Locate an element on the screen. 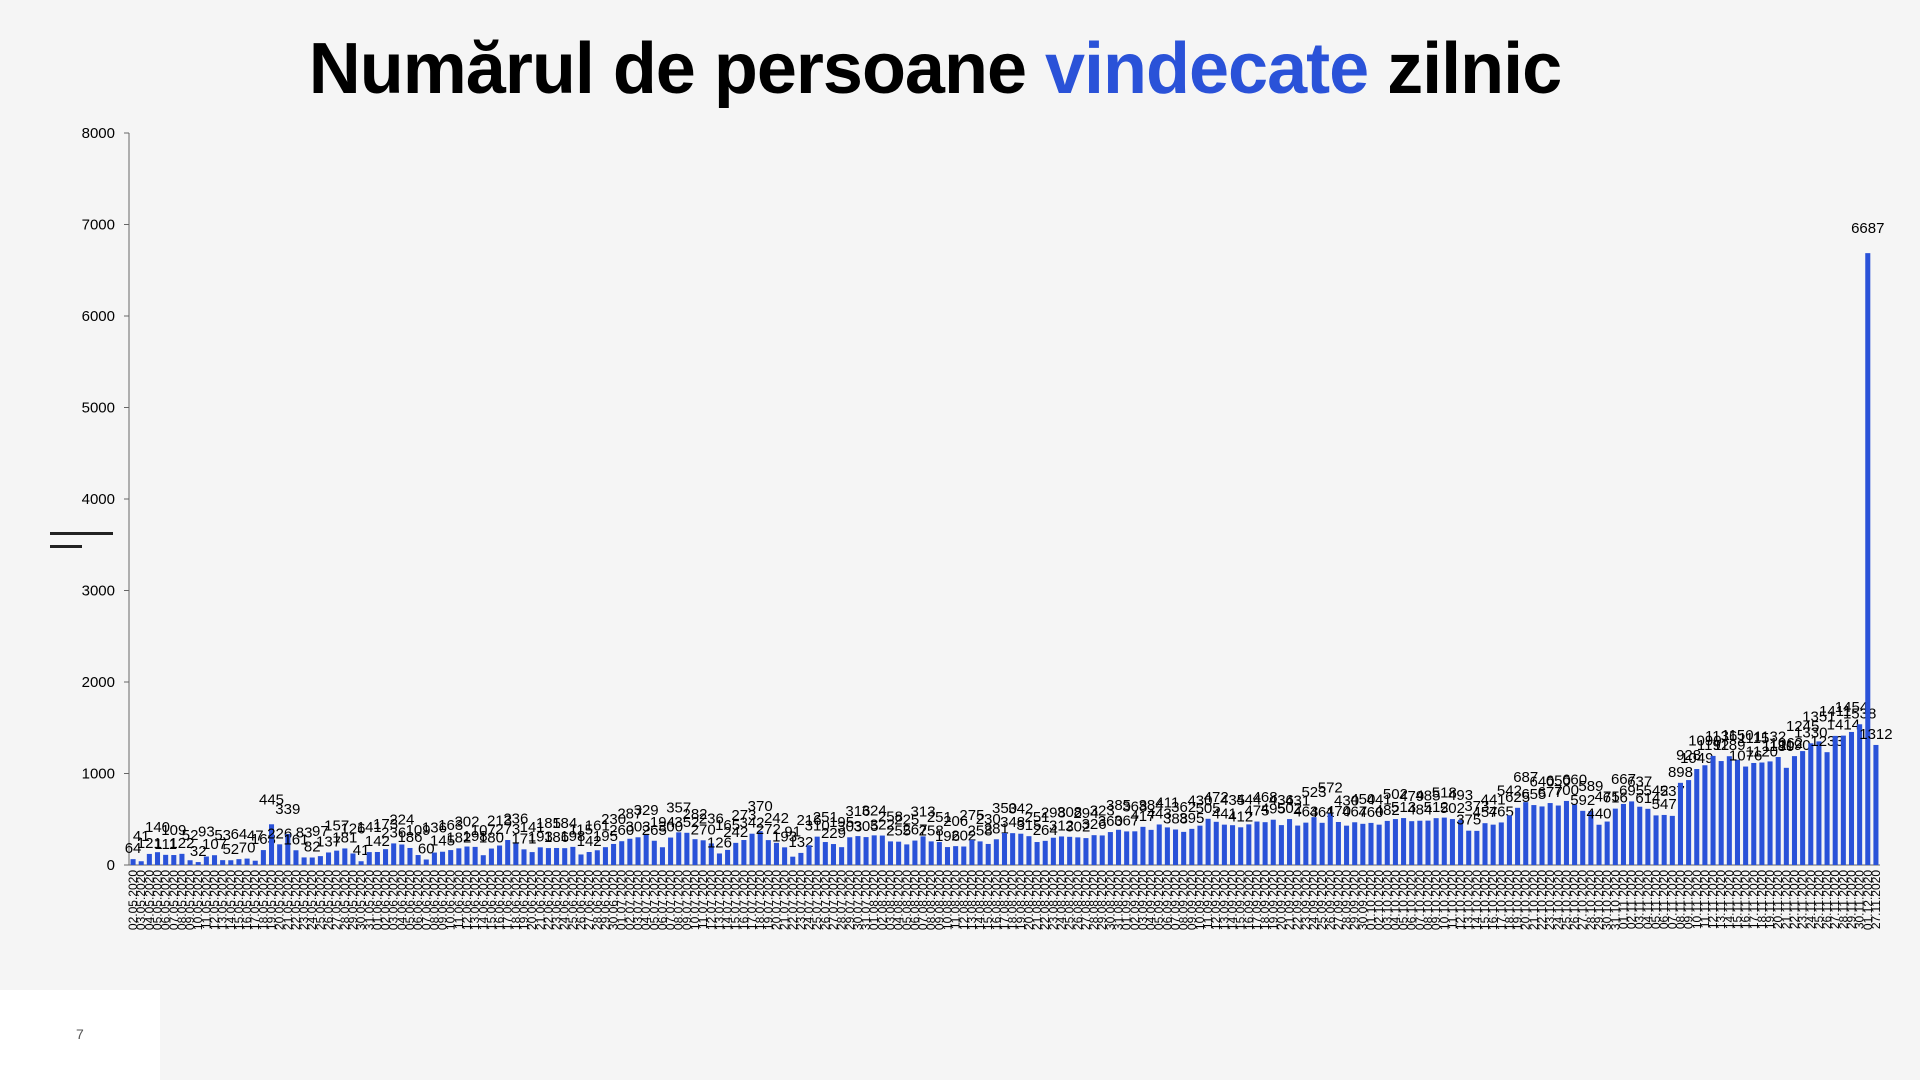 The width and height of the screenshot is (1920, 1080). data-label: 242 is located at coordinates (735, 832).